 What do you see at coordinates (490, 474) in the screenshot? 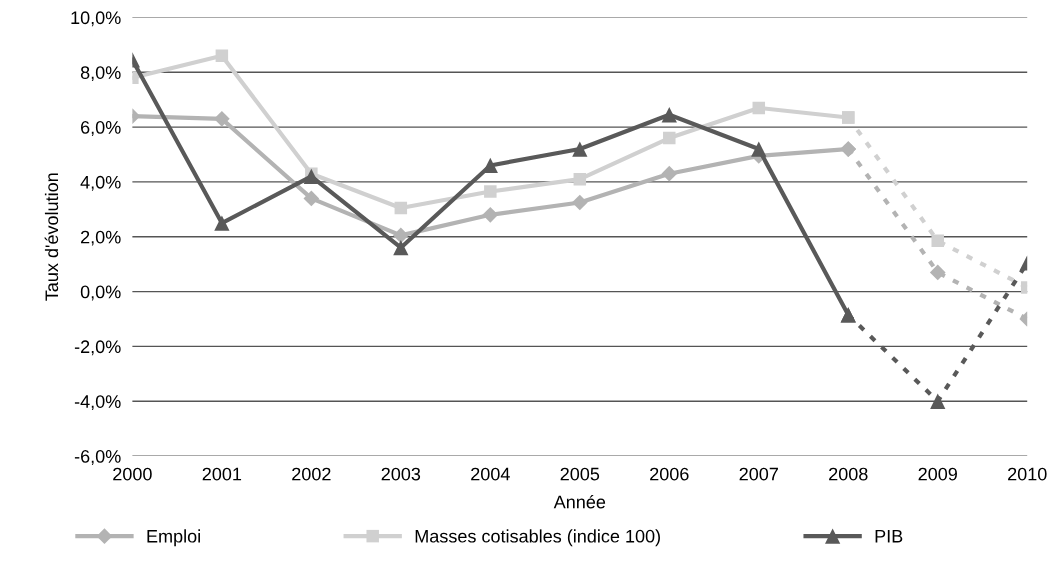
I see `x-tick-label: 2004` at bounding box center [490, 474].